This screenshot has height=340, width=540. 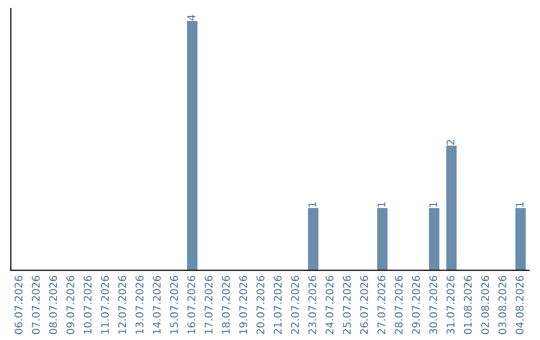 What do you see at coordinates (433, 305) in the screenshot?
I see `x-tick-label: 30.07.2026` at bounding box center [433, 305].